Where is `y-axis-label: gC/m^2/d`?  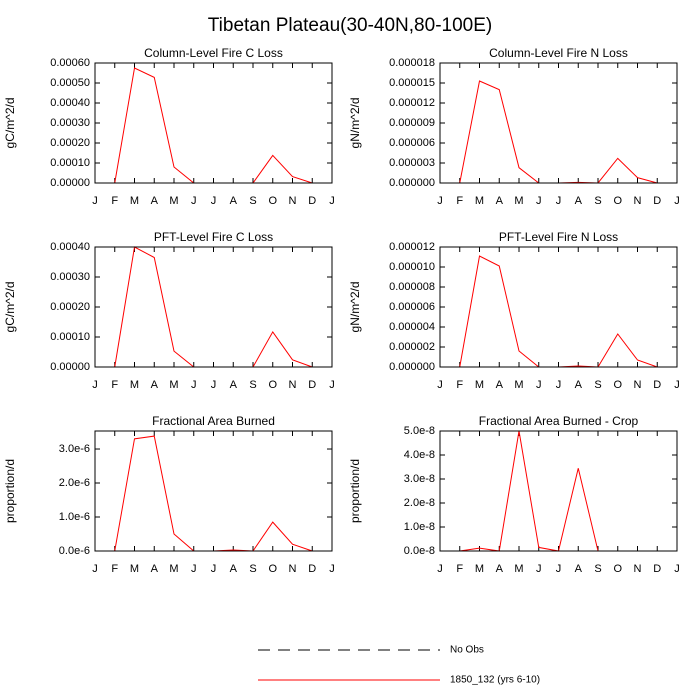
y-axis-label: gC/m^2/d is located at coordinates (10, 123).